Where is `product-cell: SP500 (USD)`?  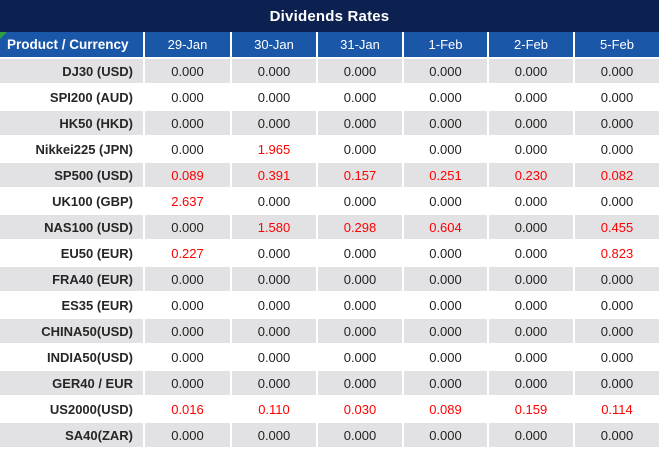 product-cell: SP500 (USD) is located at coordinates (72, 176).